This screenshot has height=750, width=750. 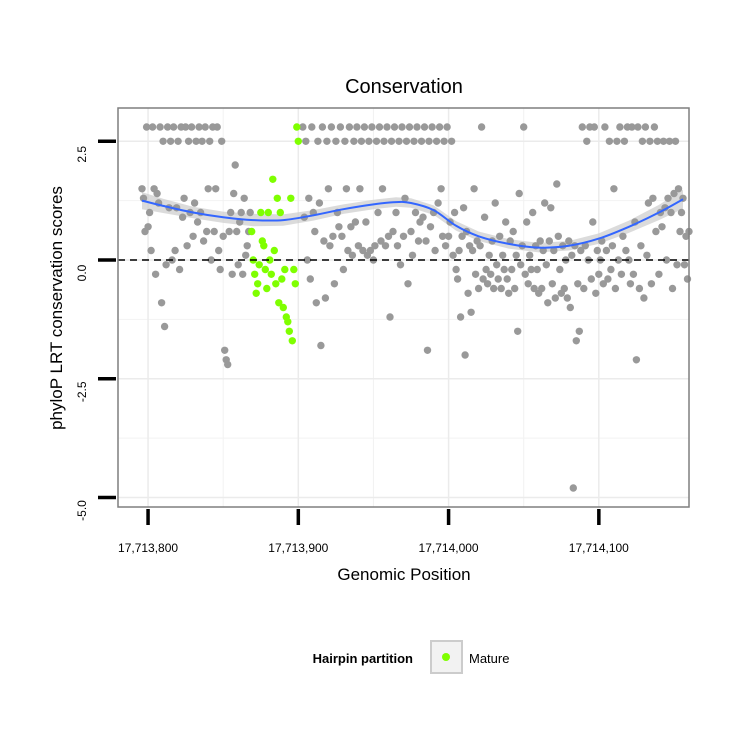 What do you see at coordinates (599, 548) in the screenshot?
I see `x-tick-label-3: 17,714,100` at bounding box center [599, 548].